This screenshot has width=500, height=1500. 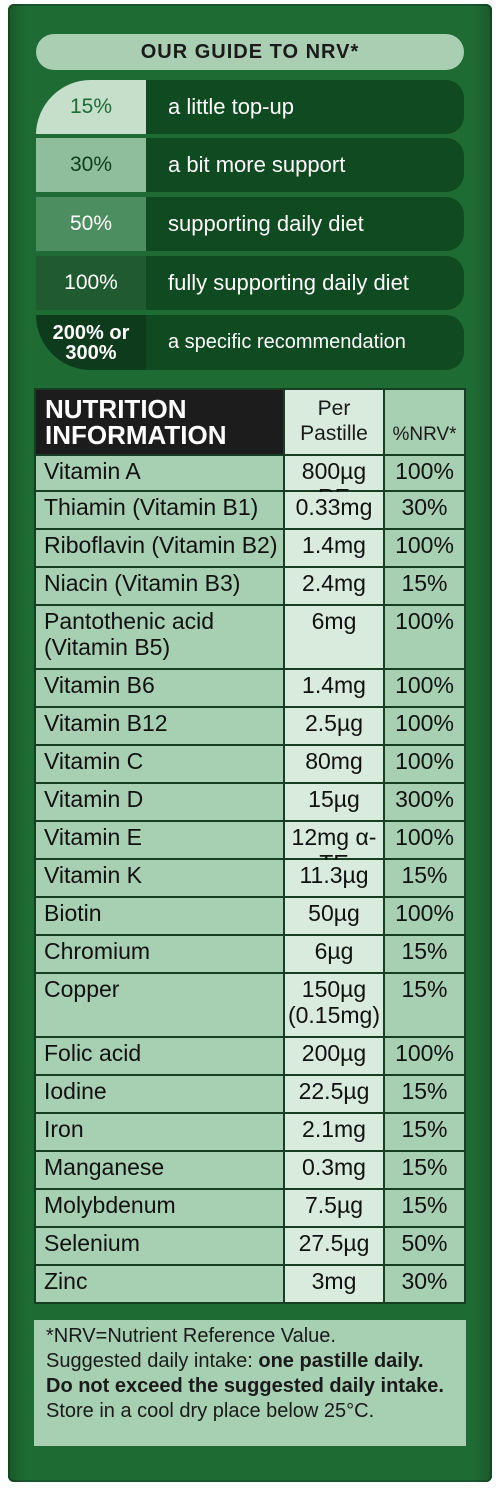 I want to click on nutrient-name: Vitamin A, so click(x=92, y=471).